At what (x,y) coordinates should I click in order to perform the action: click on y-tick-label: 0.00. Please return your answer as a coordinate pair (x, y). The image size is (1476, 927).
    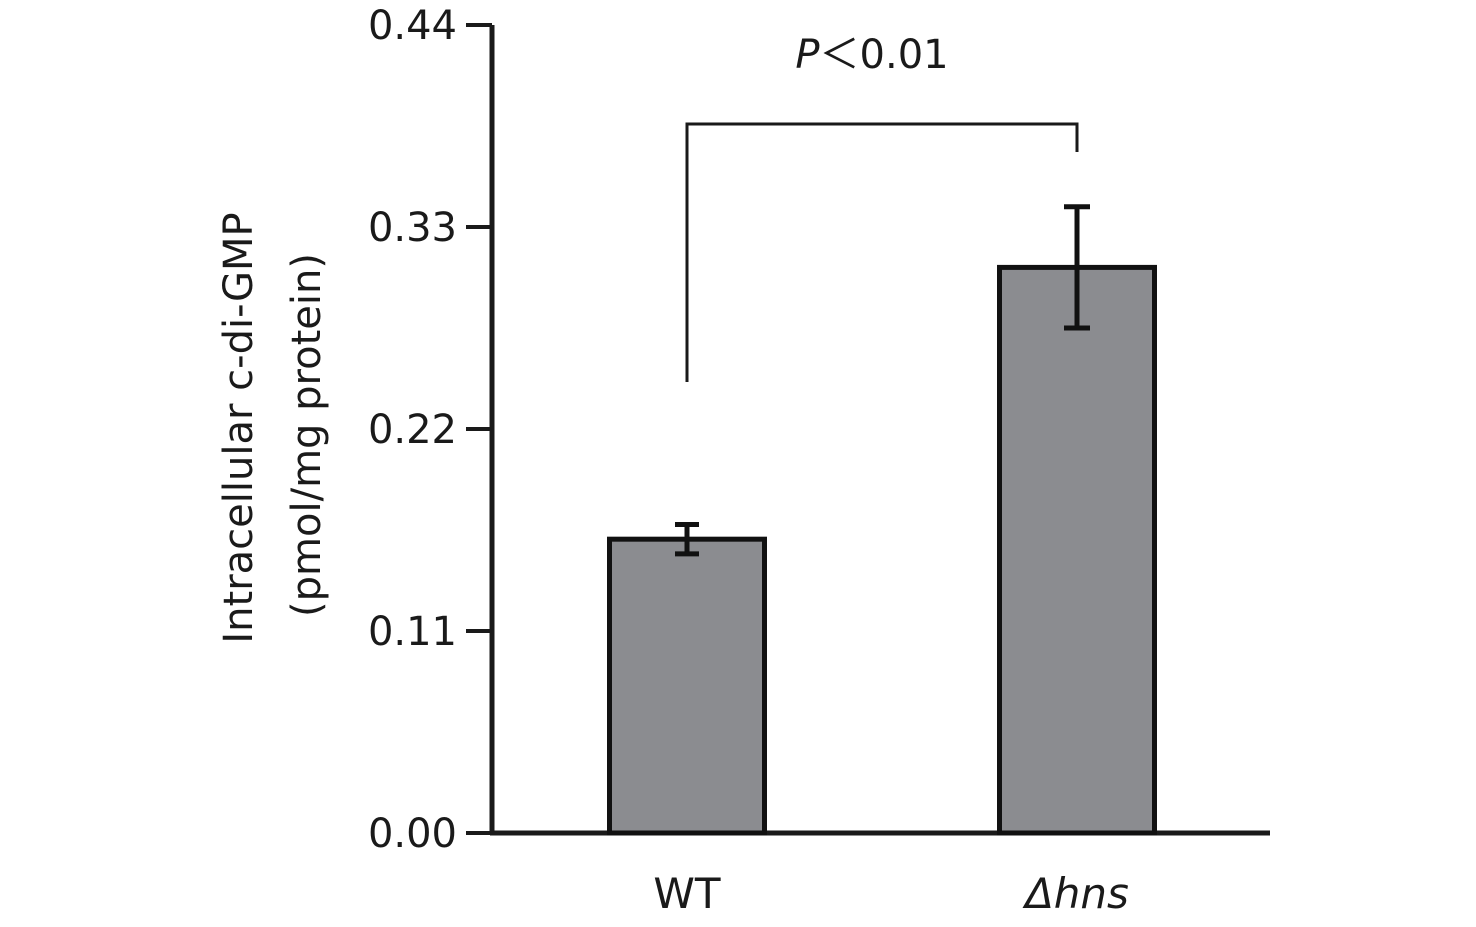
    Looking at the image, I should click on (412, 834).